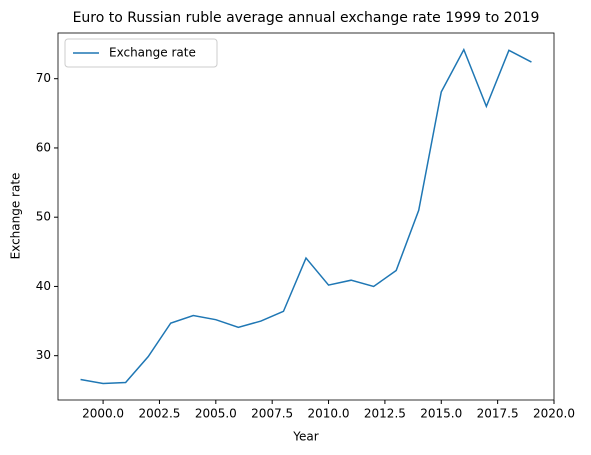  What do you see at coordinates (159, 414) in the screenshot?
I see `x-tick-label: 2002.5` at bounding box center [159, 414].